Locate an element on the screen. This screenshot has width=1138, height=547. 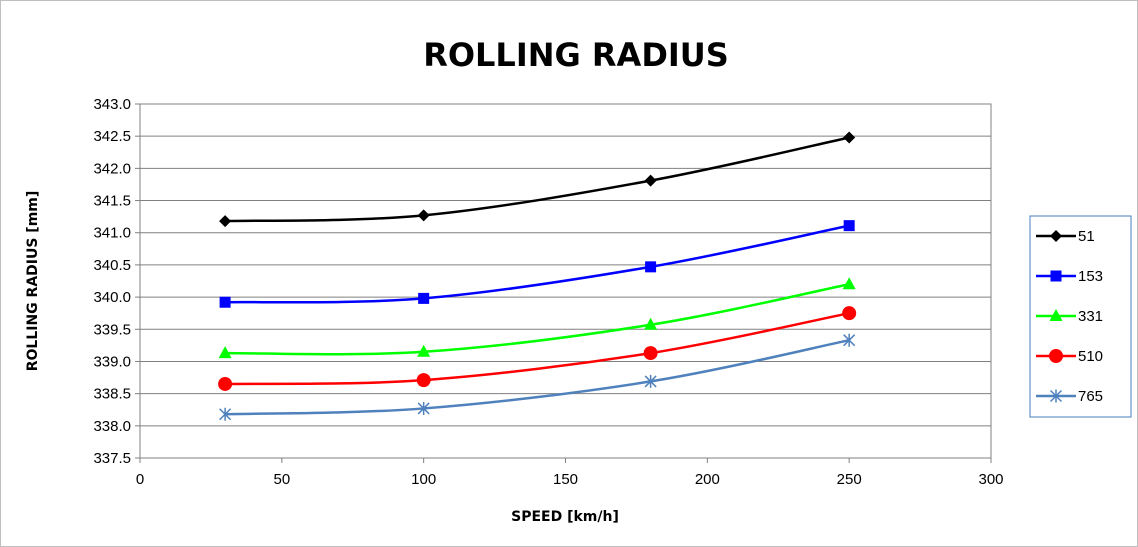
x-tick-label: 150 is located at coordinates (565, 479).